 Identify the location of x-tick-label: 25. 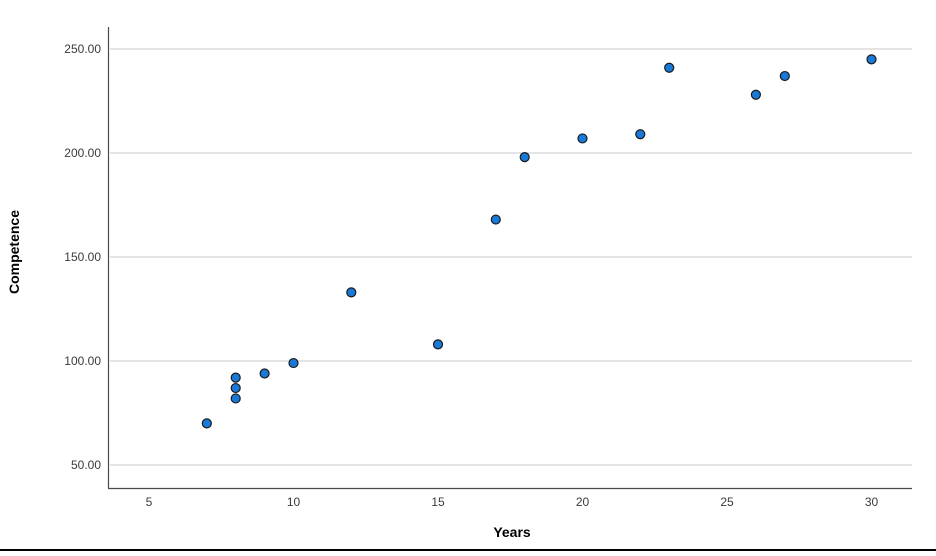
(727, 502).